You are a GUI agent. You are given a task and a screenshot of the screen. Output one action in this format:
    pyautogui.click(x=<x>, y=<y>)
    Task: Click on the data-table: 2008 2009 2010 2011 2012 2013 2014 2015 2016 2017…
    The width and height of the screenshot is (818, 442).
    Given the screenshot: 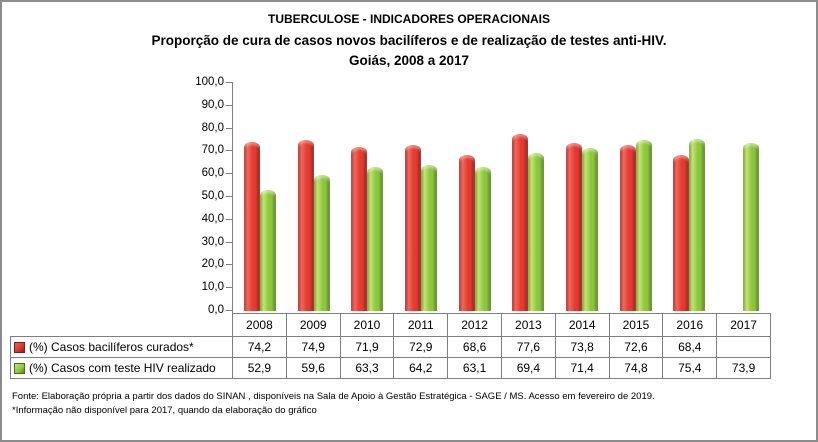 What is the action you would take?
    pyautogui.click(x=390, y=346)
    